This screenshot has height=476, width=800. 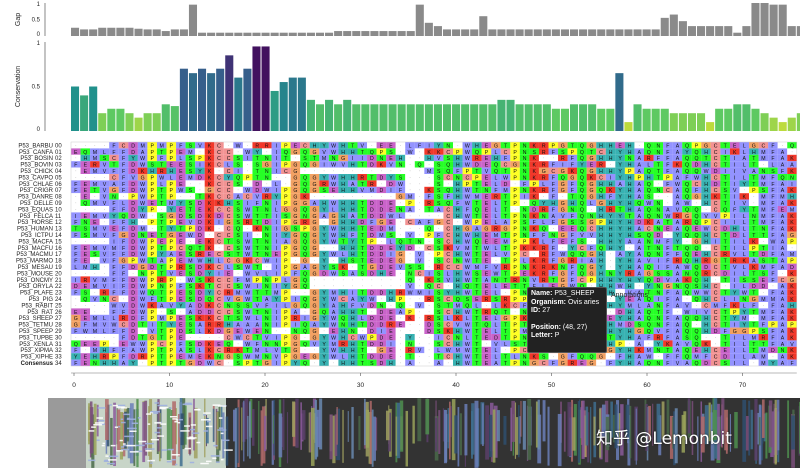 I want to click on sequence-index: 32, so click(x=58, y=351).